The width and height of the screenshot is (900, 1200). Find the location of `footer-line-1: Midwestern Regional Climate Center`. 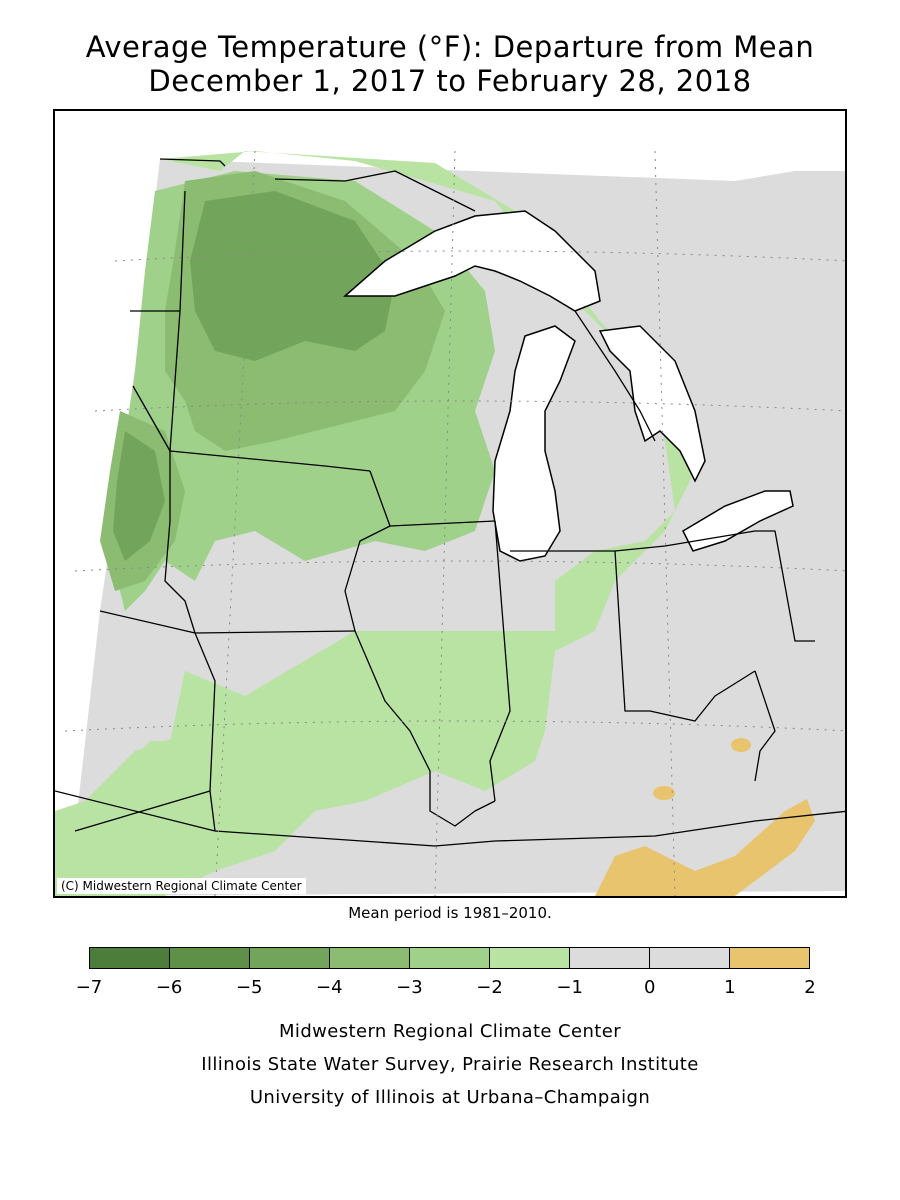

footer-line-1: Midwestern Regional Climate Center is located at coordinates (450, 1031).